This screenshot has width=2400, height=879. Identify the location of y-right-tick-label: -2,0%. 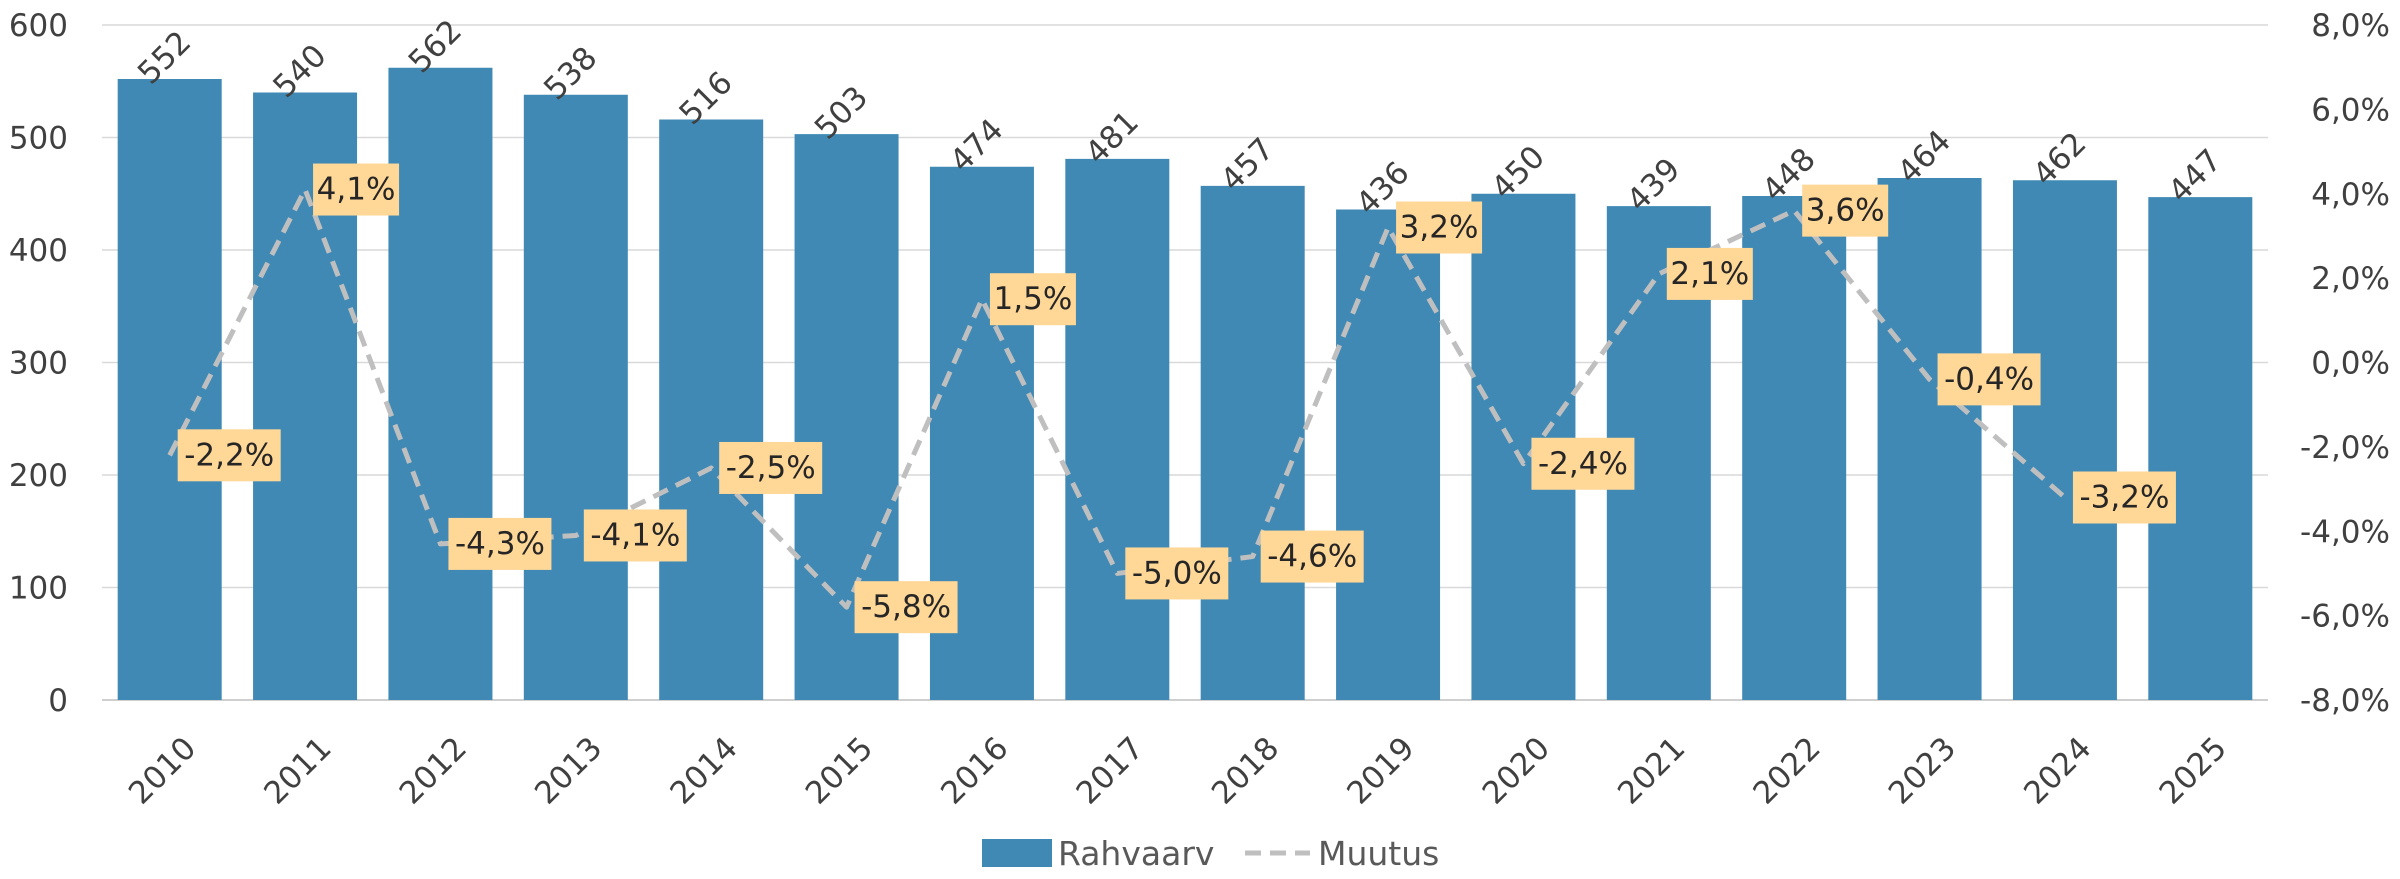
(2345, 448).